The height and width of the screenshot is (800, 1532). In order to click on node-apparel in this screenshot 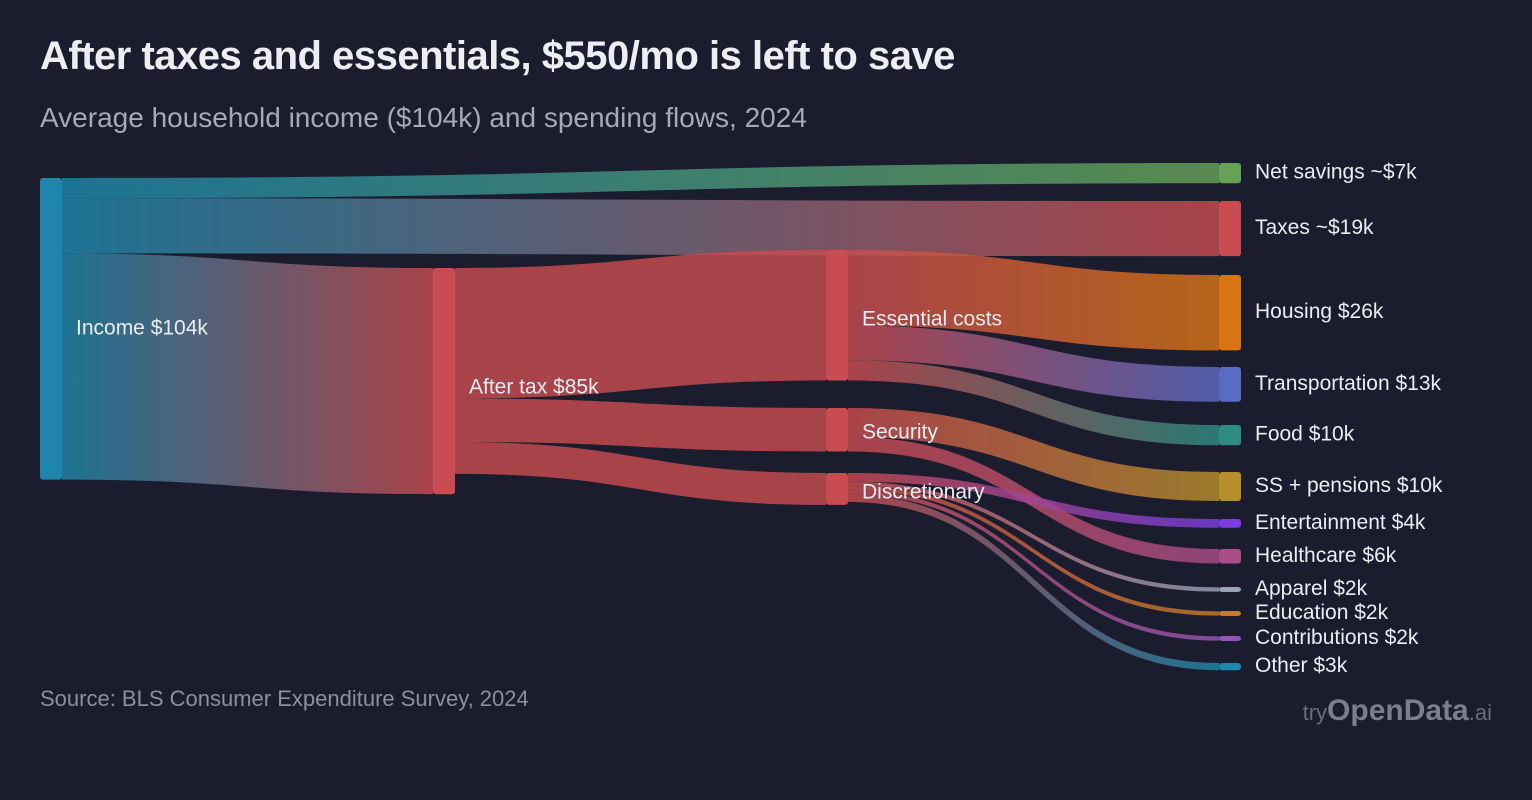, I will do `click(1230, 589)`.